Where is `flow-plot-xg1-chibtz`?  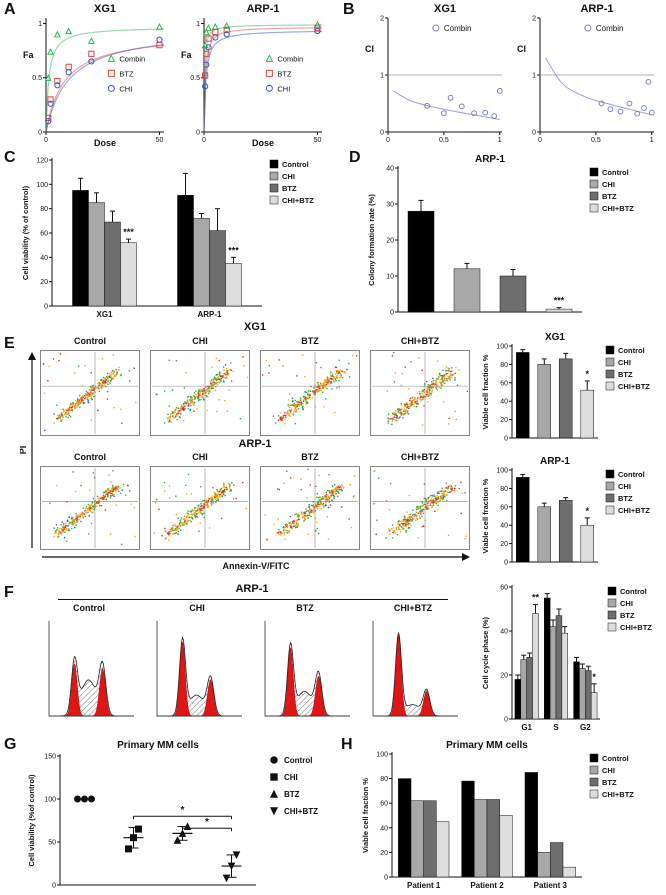
flow-plot-xg1-chibtz is located at coordinates (420, 393).